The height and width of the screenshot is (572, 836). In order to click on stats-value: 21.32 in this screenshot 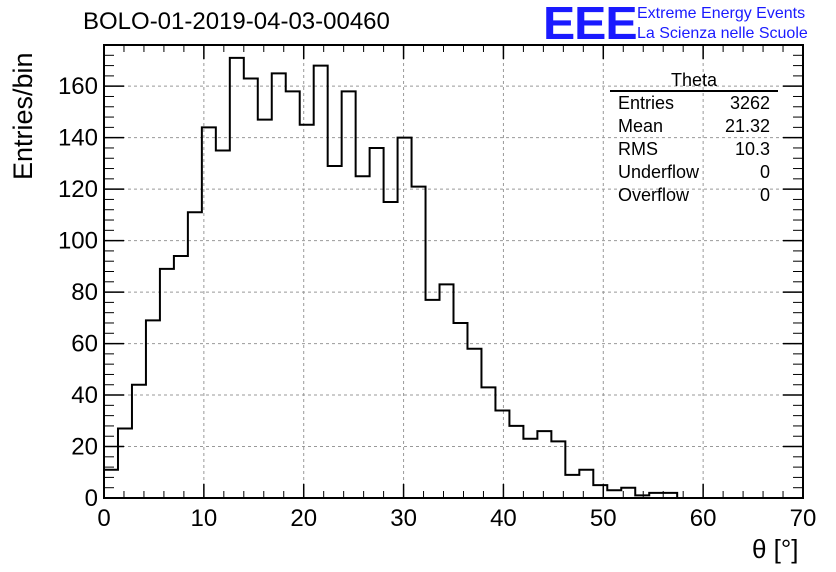, I will do `click(747, 126)`.